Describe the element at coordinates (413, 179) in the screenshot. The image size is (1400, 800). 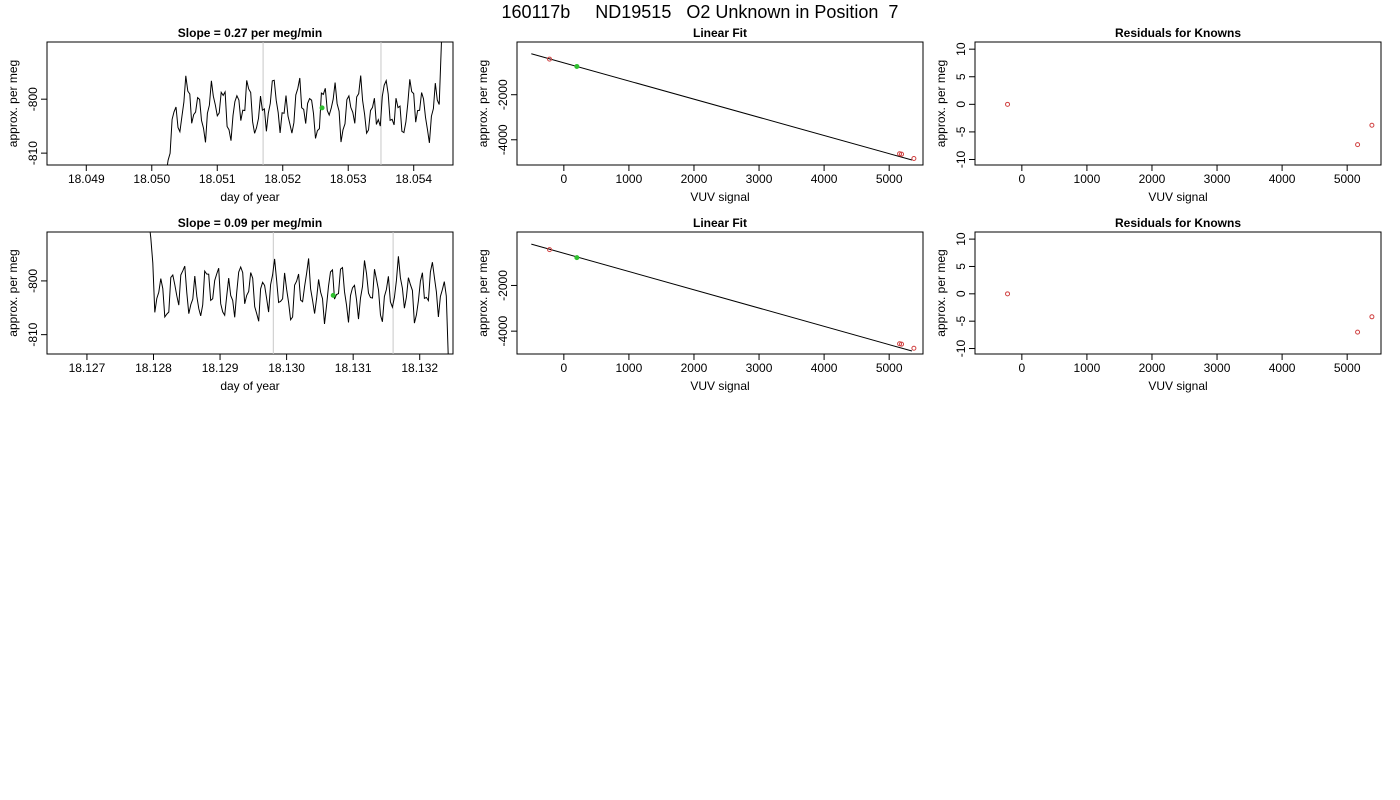
I see `x-tick-label: 18.054` at that location.